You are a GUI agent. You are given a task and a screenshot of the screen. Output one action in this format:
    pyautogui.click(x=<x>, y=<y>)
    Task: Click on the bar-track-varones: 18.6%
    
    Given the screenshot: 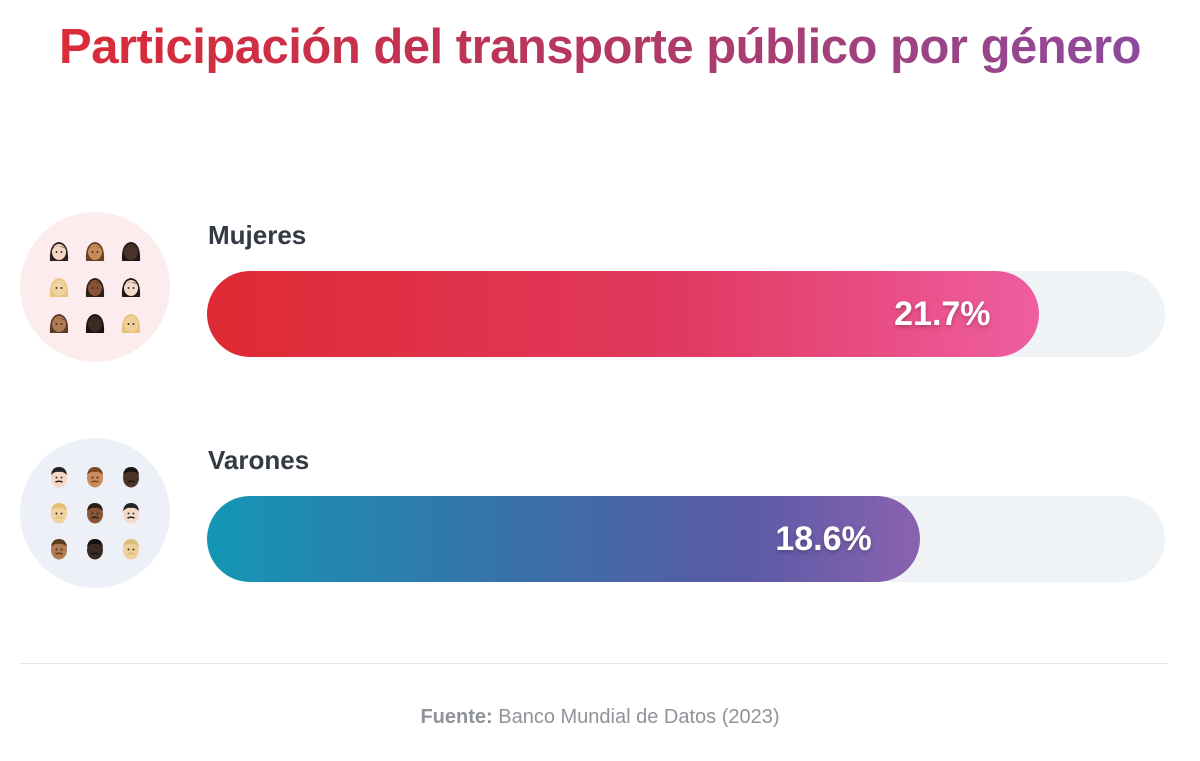 What is the action you would take?
    pyautogui.click(x=686, y=539)
    